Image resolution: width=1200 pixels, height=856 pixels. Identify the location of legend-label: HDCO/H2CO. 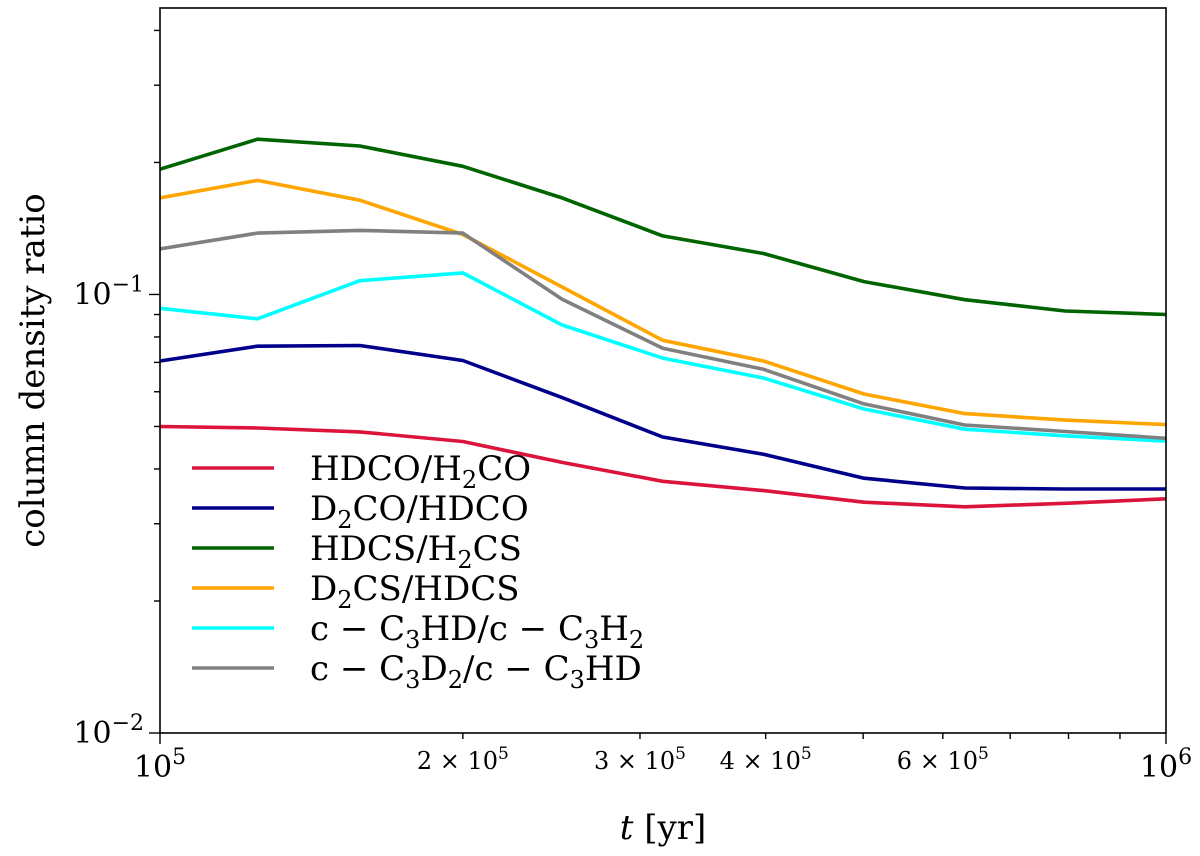
(420, 471).